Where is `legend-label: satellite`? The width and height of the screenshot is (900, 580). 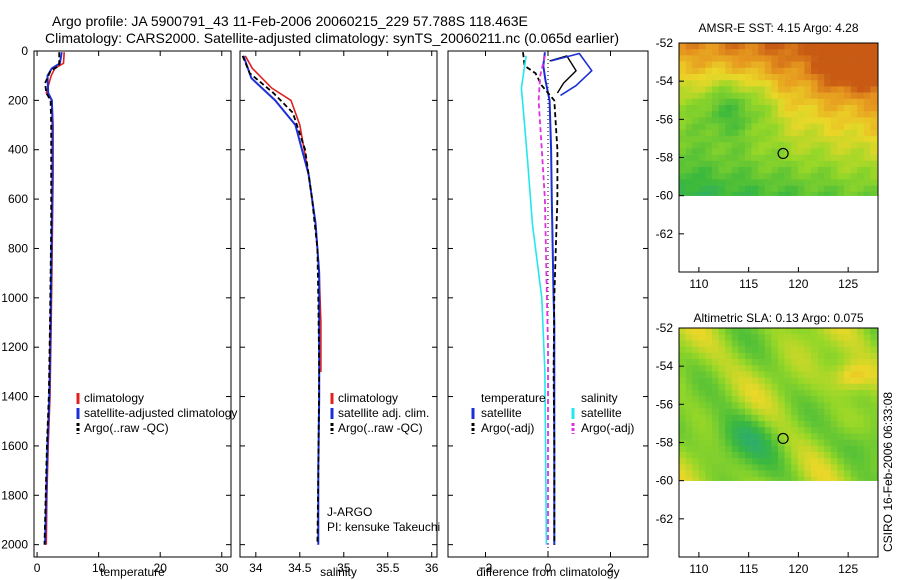
legend-label: satellite is located at coordinates (501, 413).